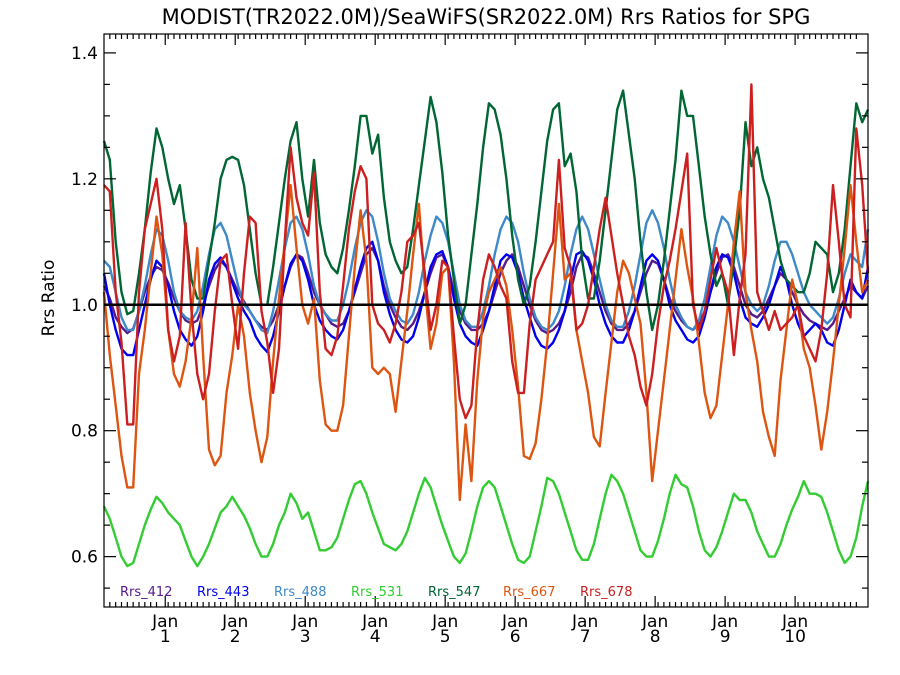  What do you see at coordinates (235, 637) in the screenshot?
I see `x-tick-label-year: 2` at bounding box center [235, 637].